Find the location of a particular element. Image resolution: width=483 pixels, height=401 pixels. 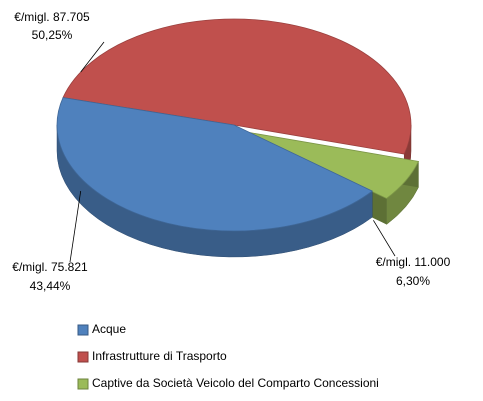

legend-label: Infrastrutture di Trasporto is located at coordinates (159, 356).